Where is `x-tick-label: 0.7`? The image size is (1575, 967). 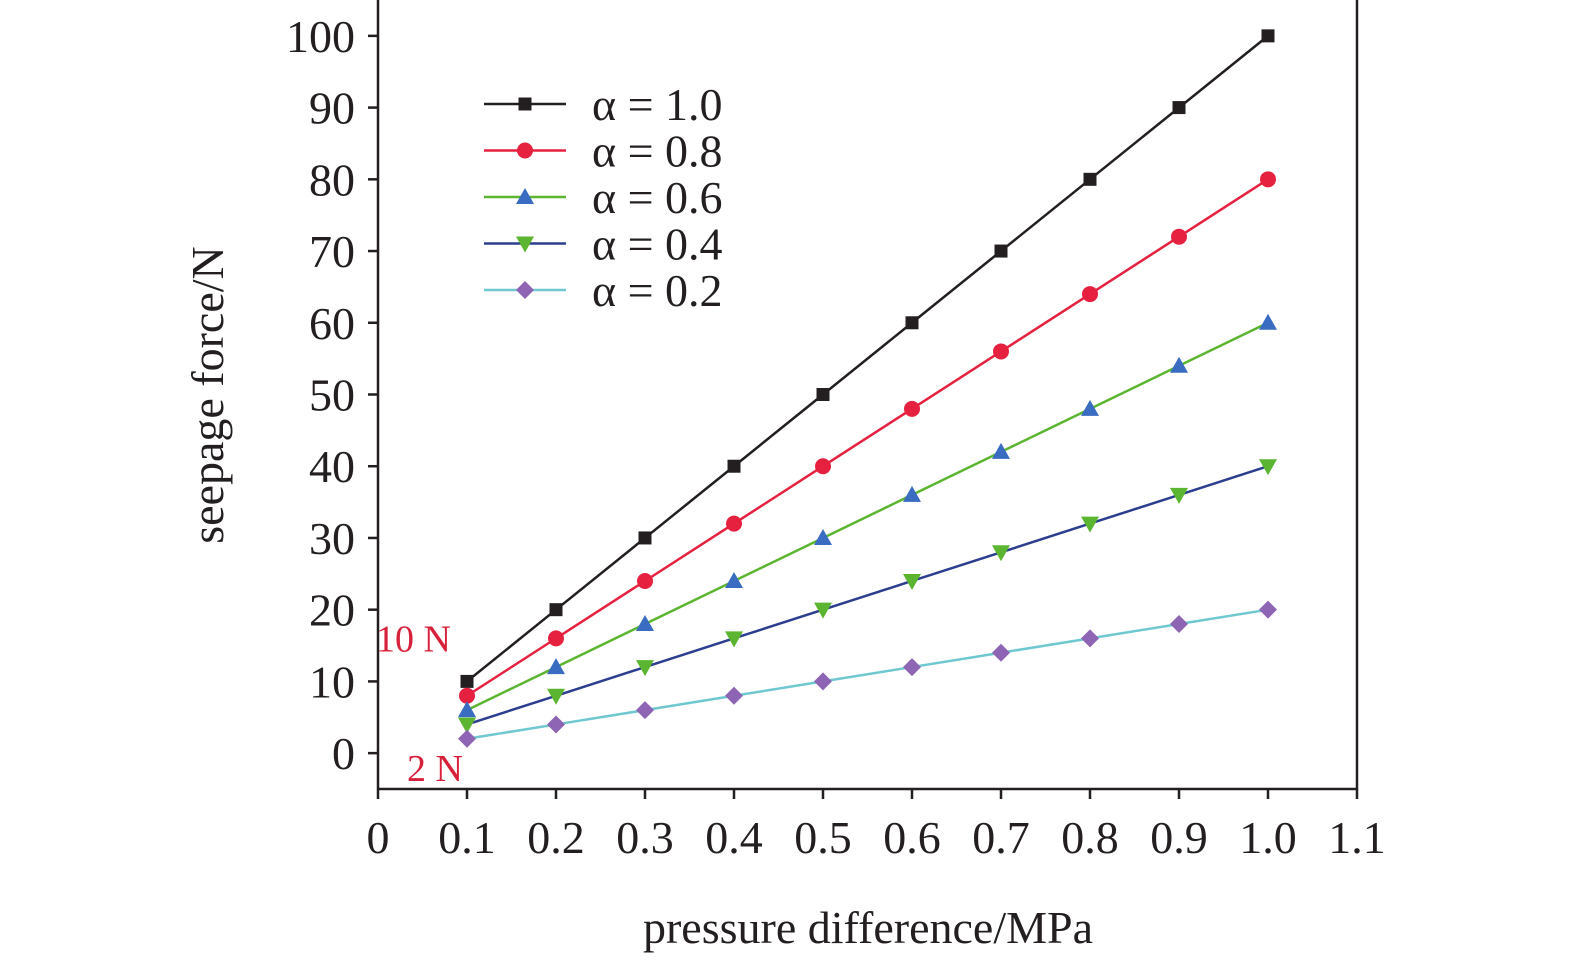
x-tick-label: 0.7 is located at coordinates (1001, 837).